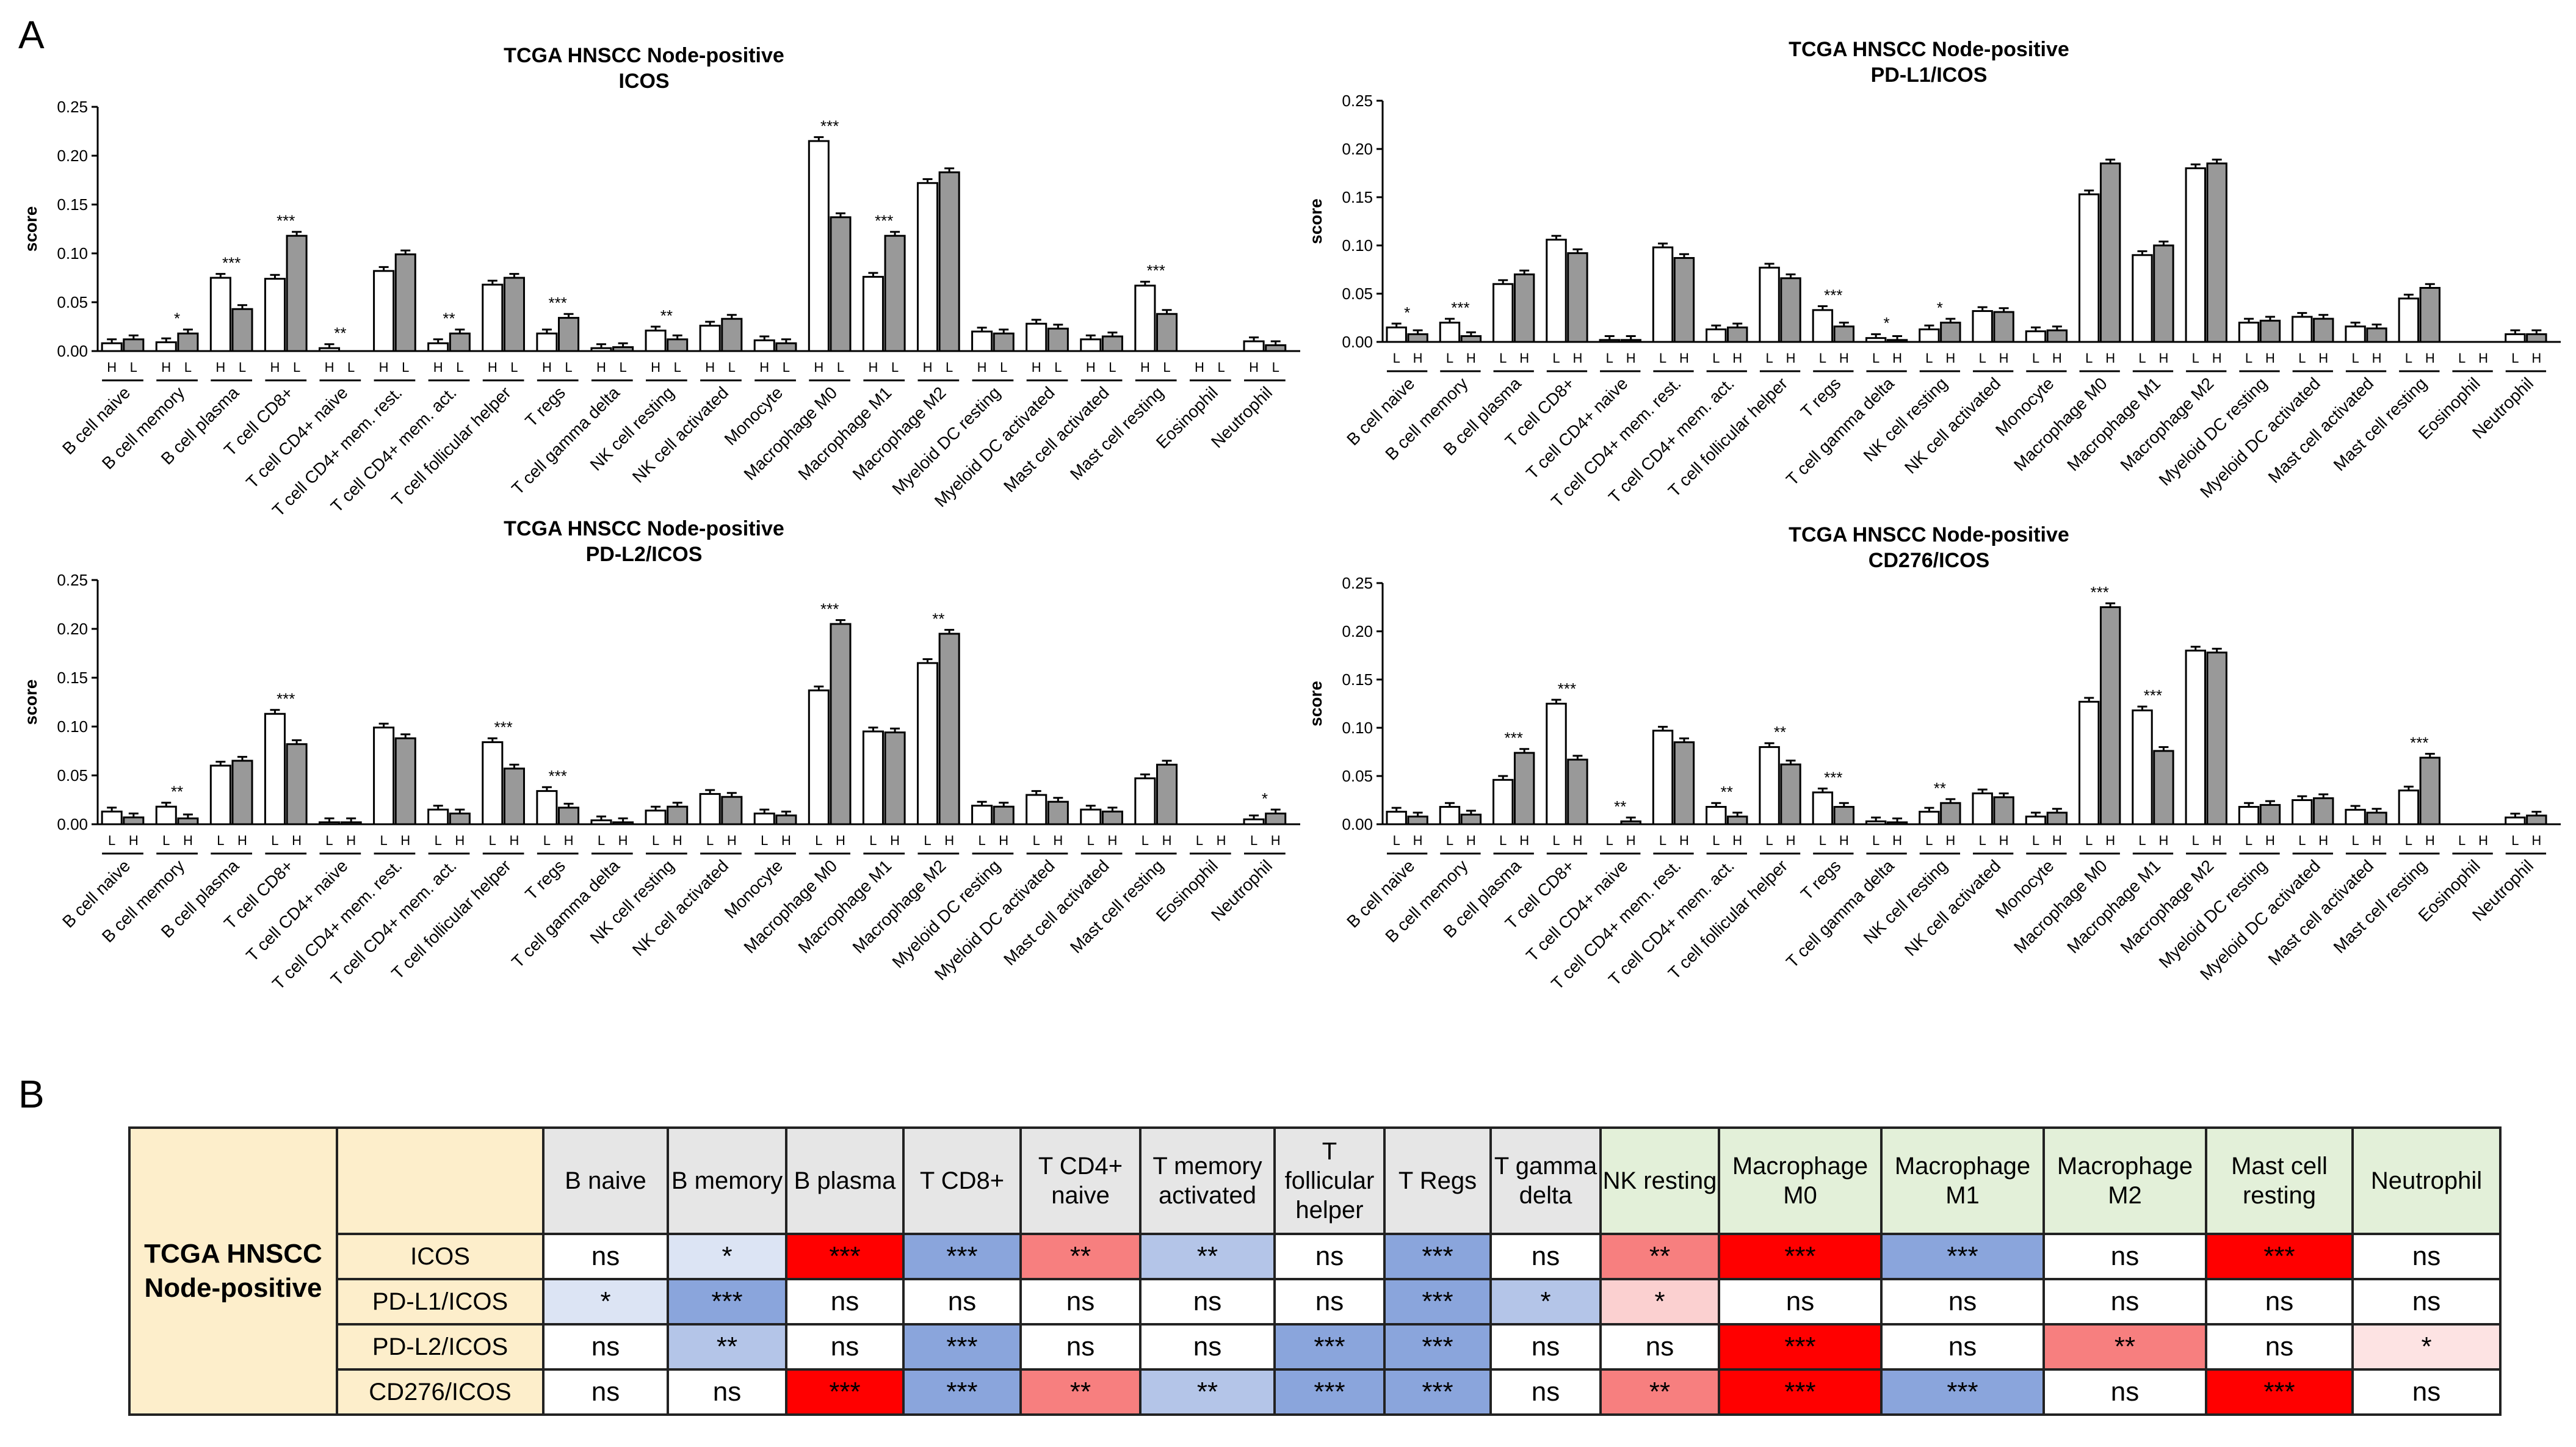  What do you see at coordinates (440, 1180) in the screenshot?
I see `table-blank-header` at bounding box center [440, 1180].